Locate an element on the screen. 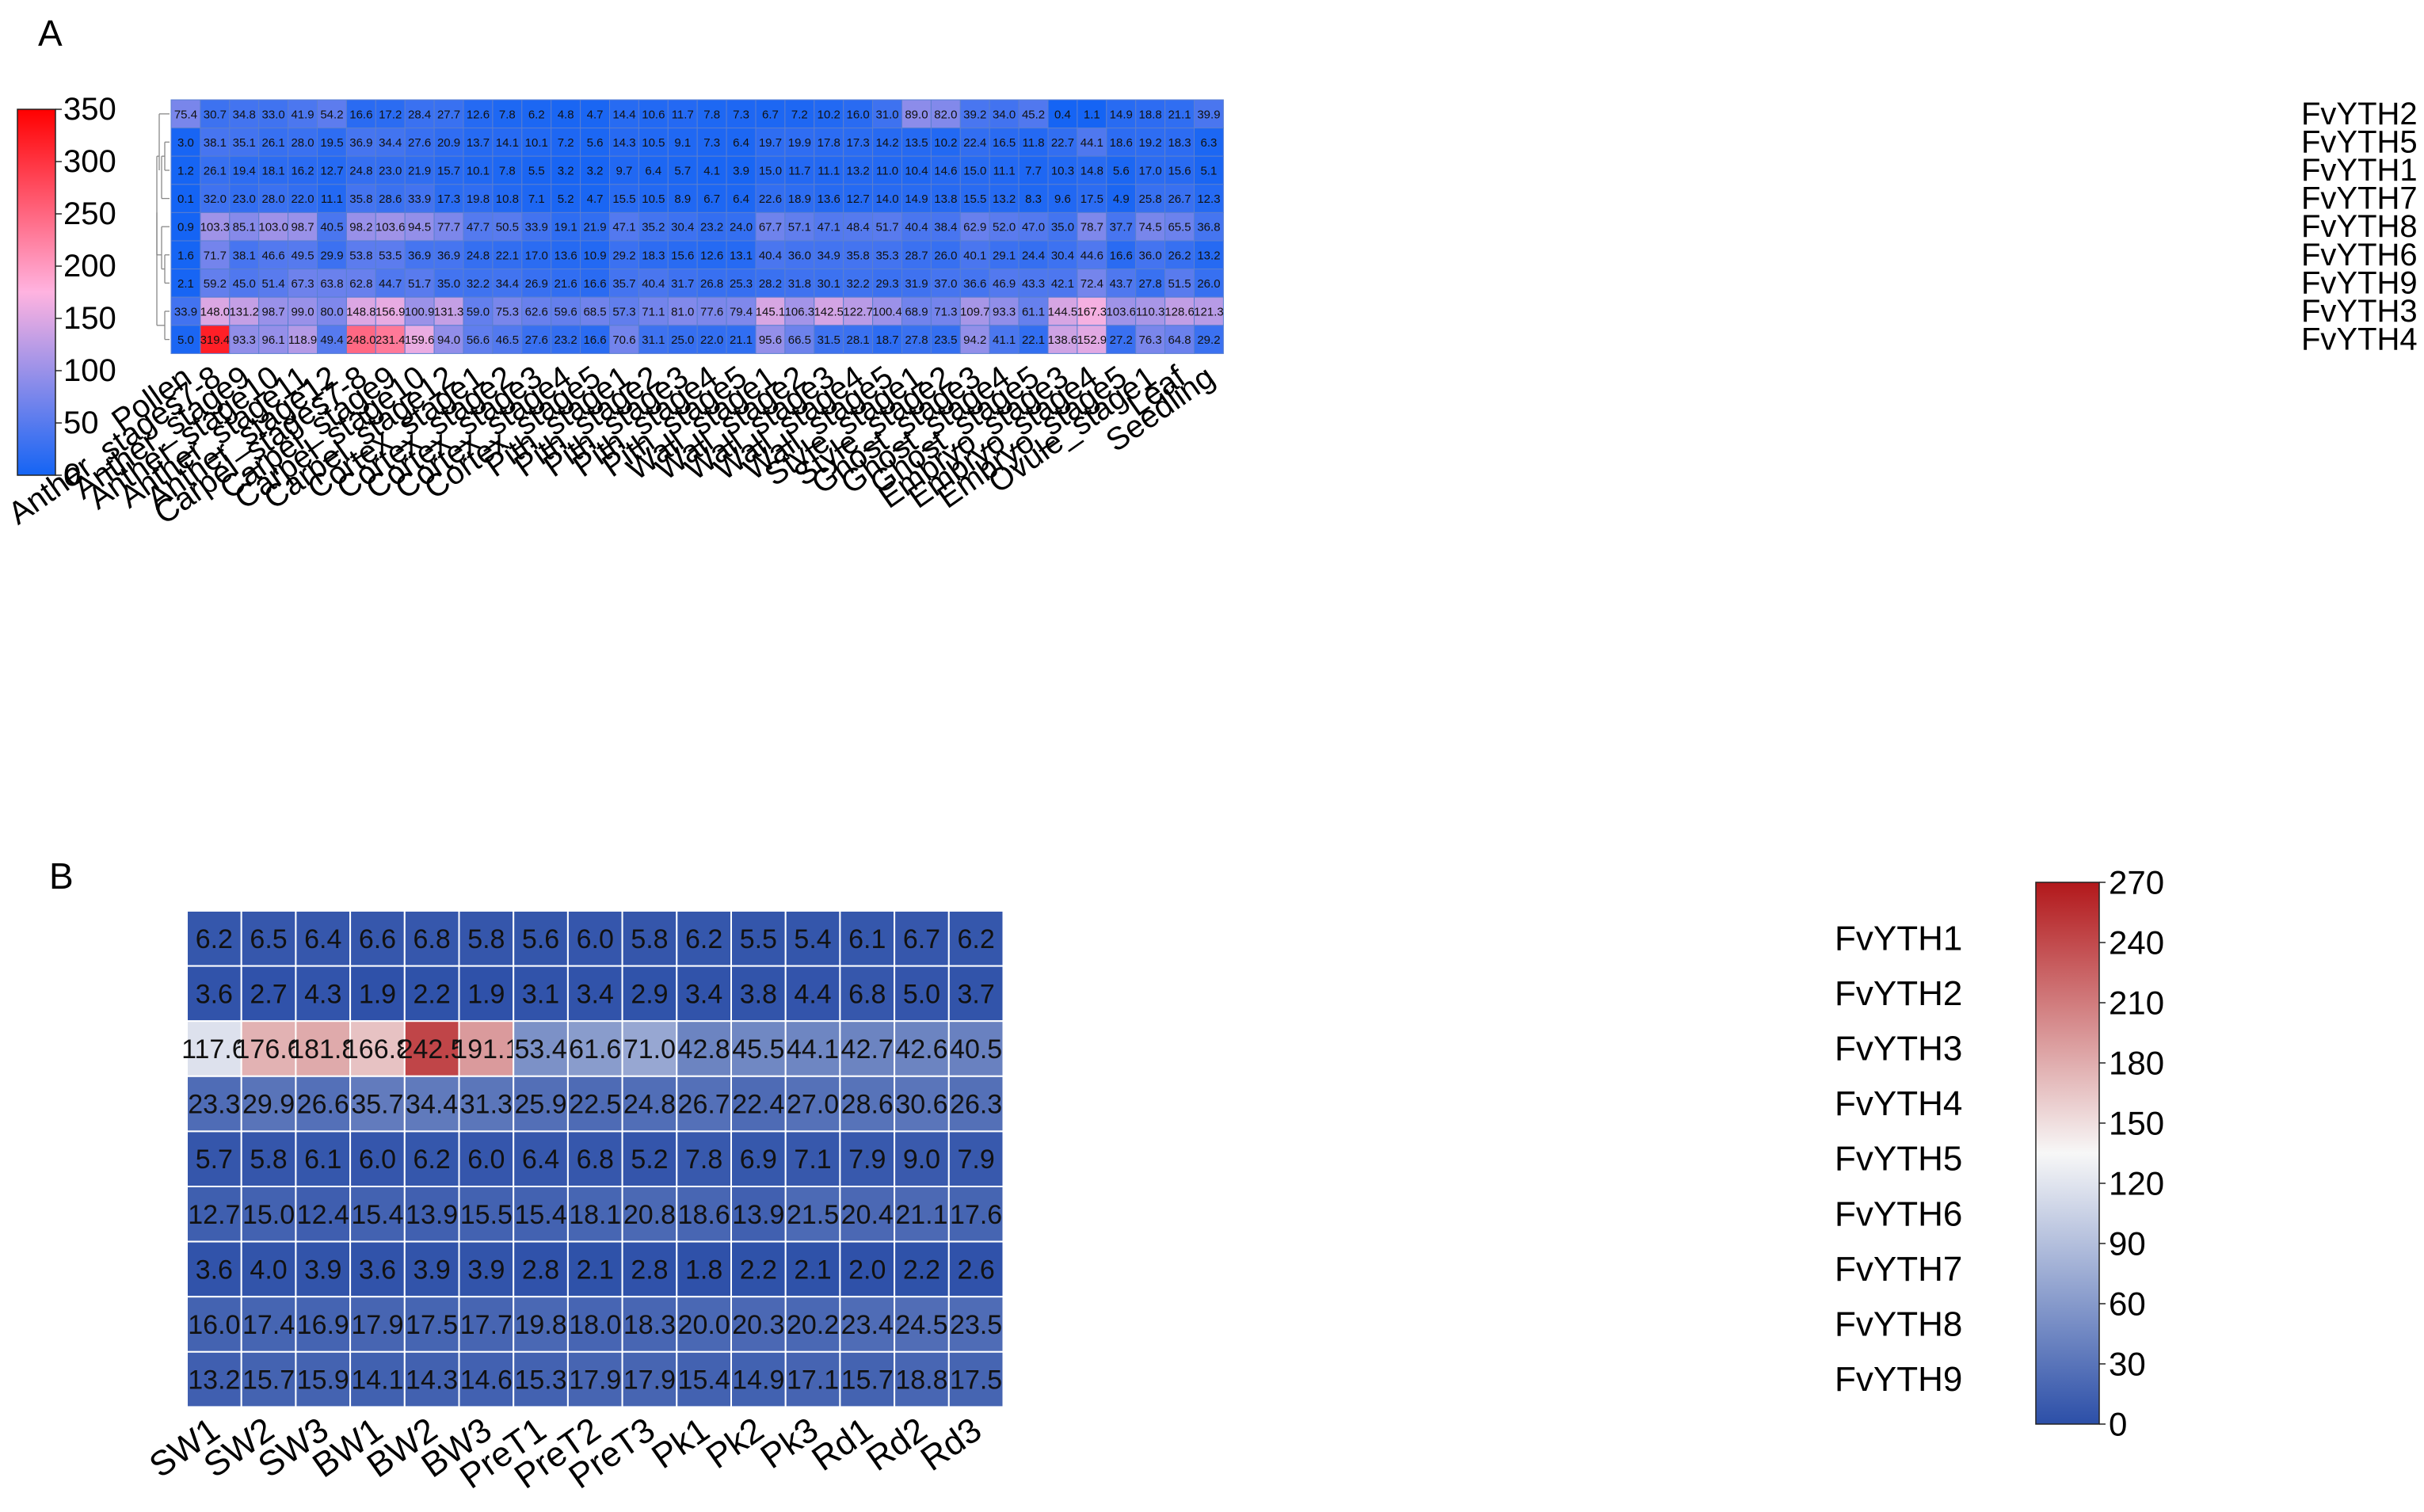  cell-value-label: 40.5 is located at coordinates (976, 1049).